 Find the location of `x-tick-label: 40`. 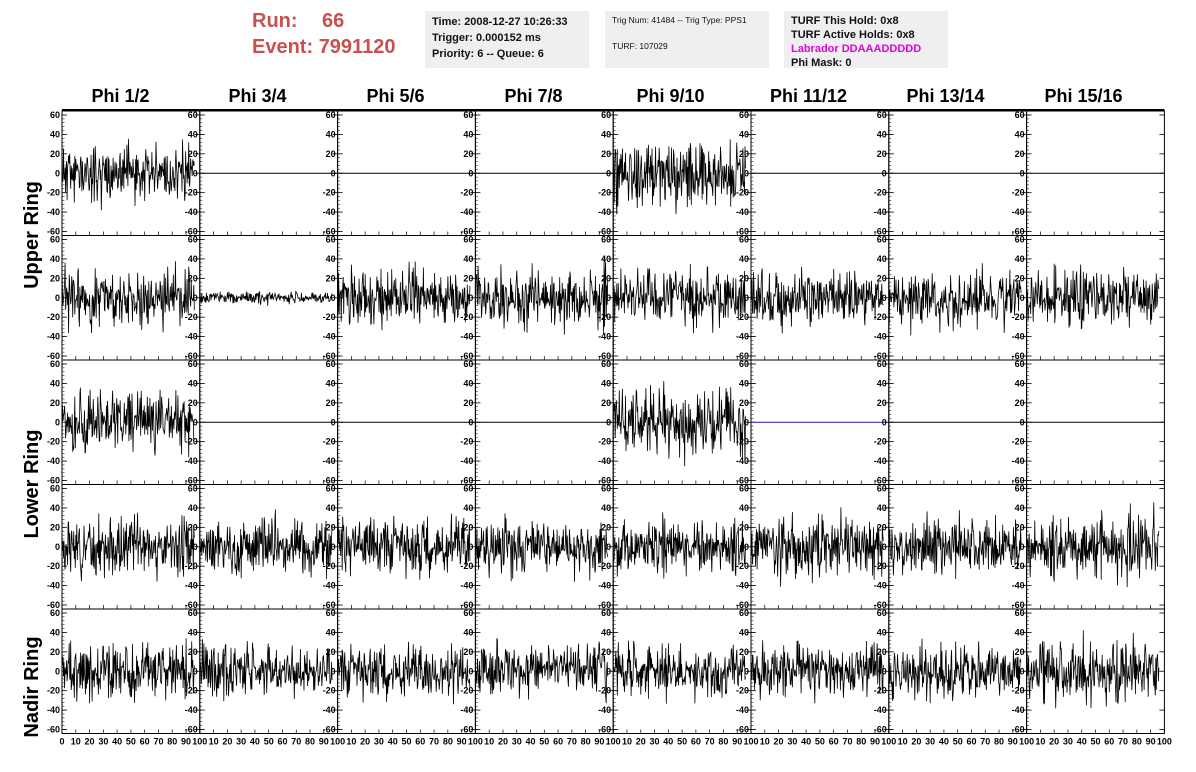

x-tick-label: 40 is located at coordinates (1082, 742).